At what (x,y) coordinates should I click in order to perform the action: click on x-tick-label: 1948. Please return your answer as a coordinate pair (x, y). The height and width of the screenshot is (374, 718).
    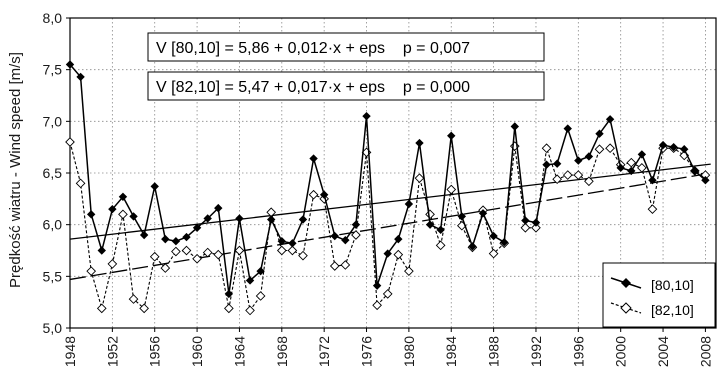
    Looking at the image, I should click on (70, 351).